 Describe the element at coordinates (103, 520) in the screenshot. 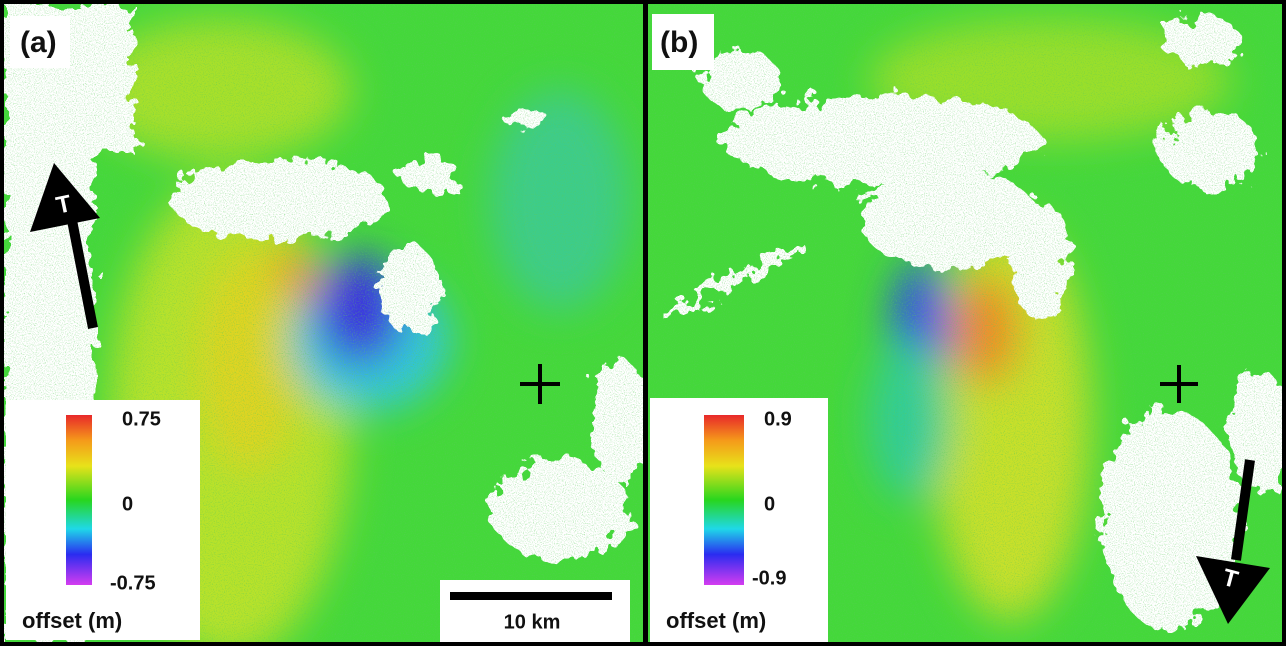

I see `colorbar-box` at that location.